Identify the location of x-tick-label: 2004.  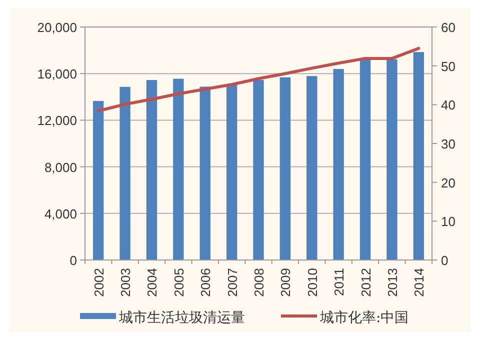
(152, 282).